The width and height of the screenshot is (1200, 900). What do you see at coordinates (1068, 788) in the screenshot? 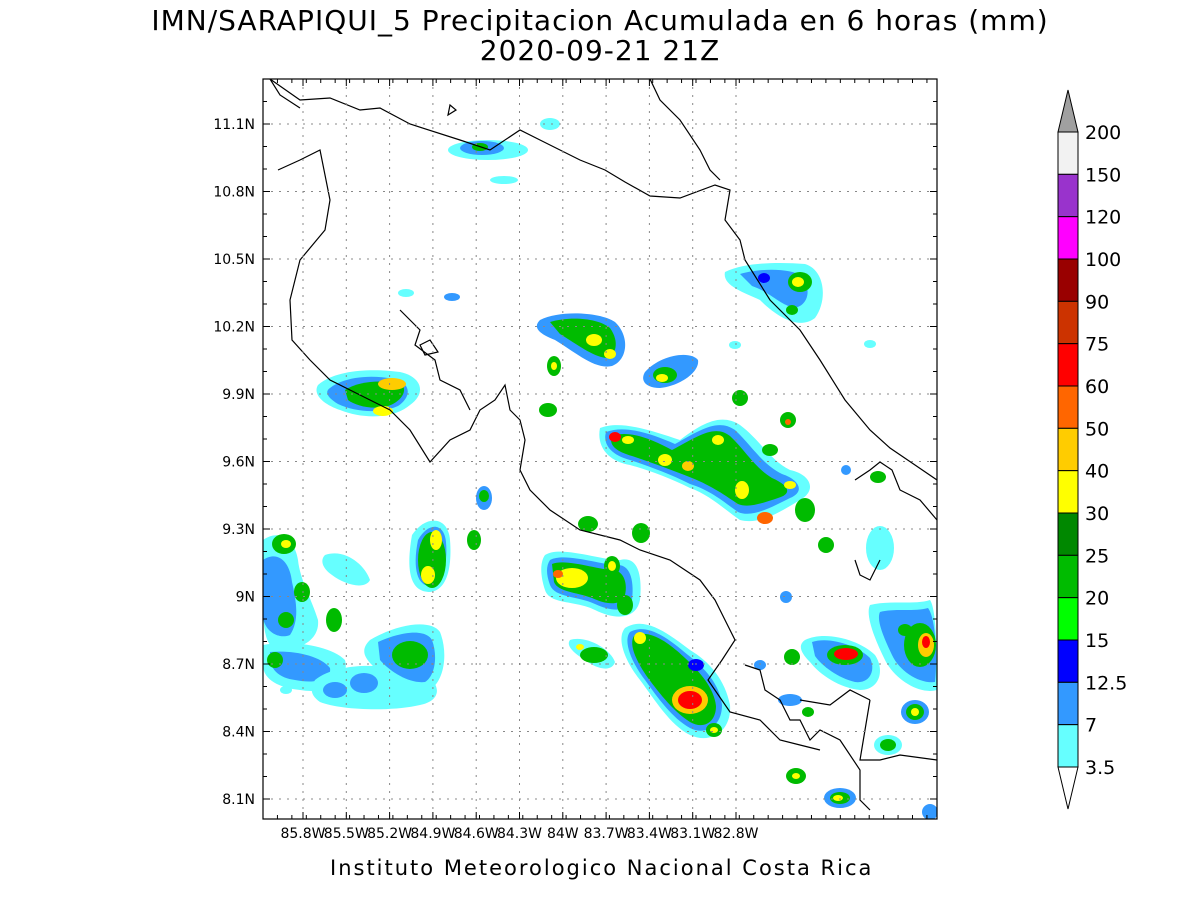
I see `colorbar-min-arrow` at bounding box center [1068, 788].